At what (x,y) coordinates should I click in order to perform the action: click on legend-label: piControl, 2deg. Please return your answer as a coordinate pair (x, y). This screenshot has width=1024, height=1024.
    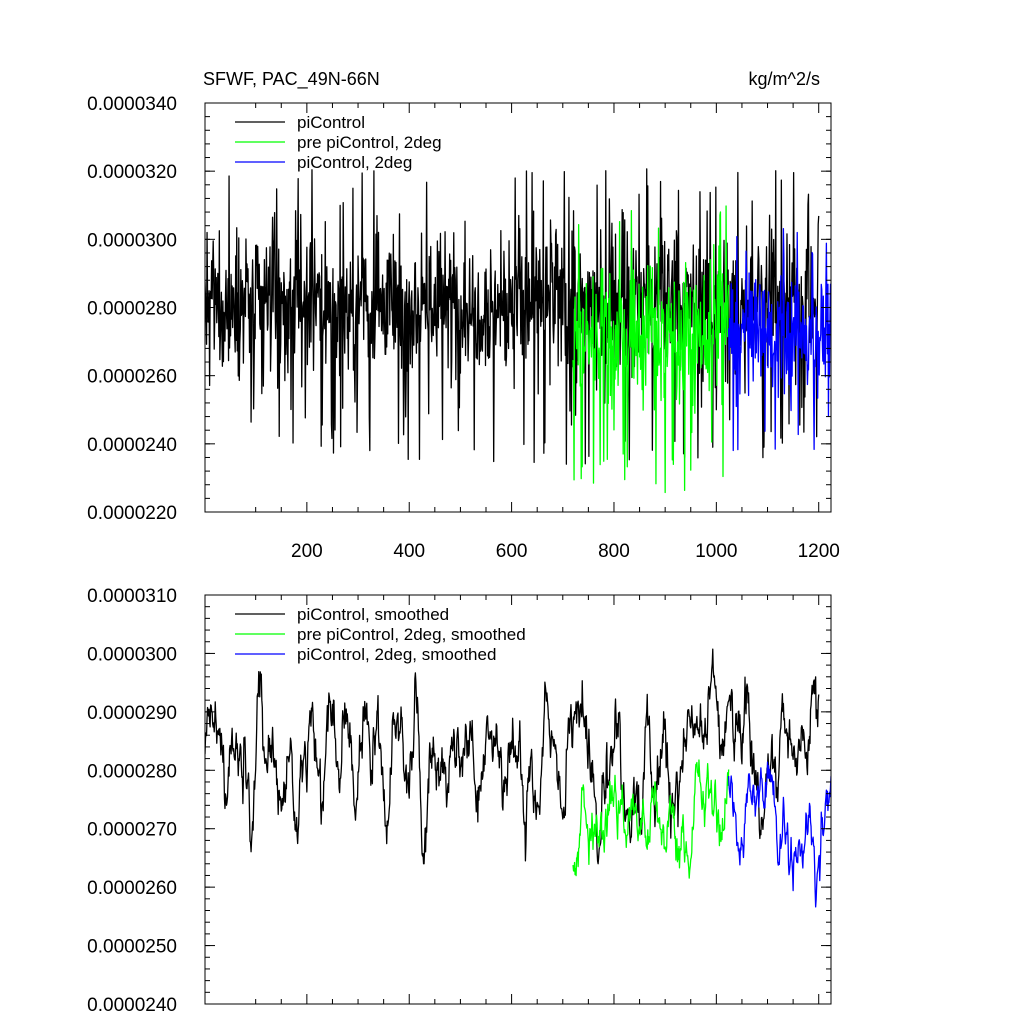
    Looking at the image, I should click on (354, 162).